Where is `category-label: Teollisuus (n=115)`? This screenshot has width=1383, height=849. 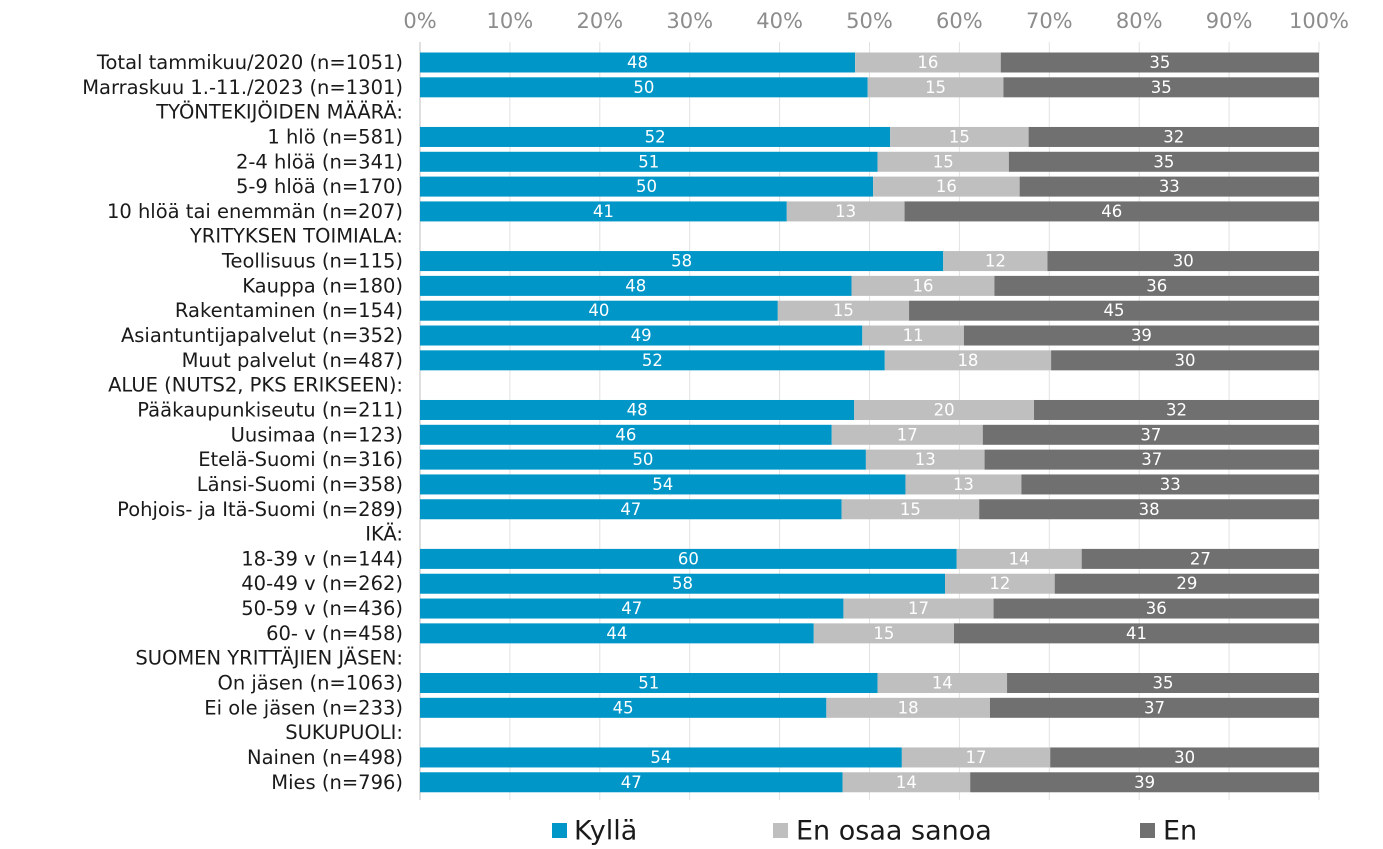
category-label: Teollisuus (n=115) is located at coordinates (312, 261).